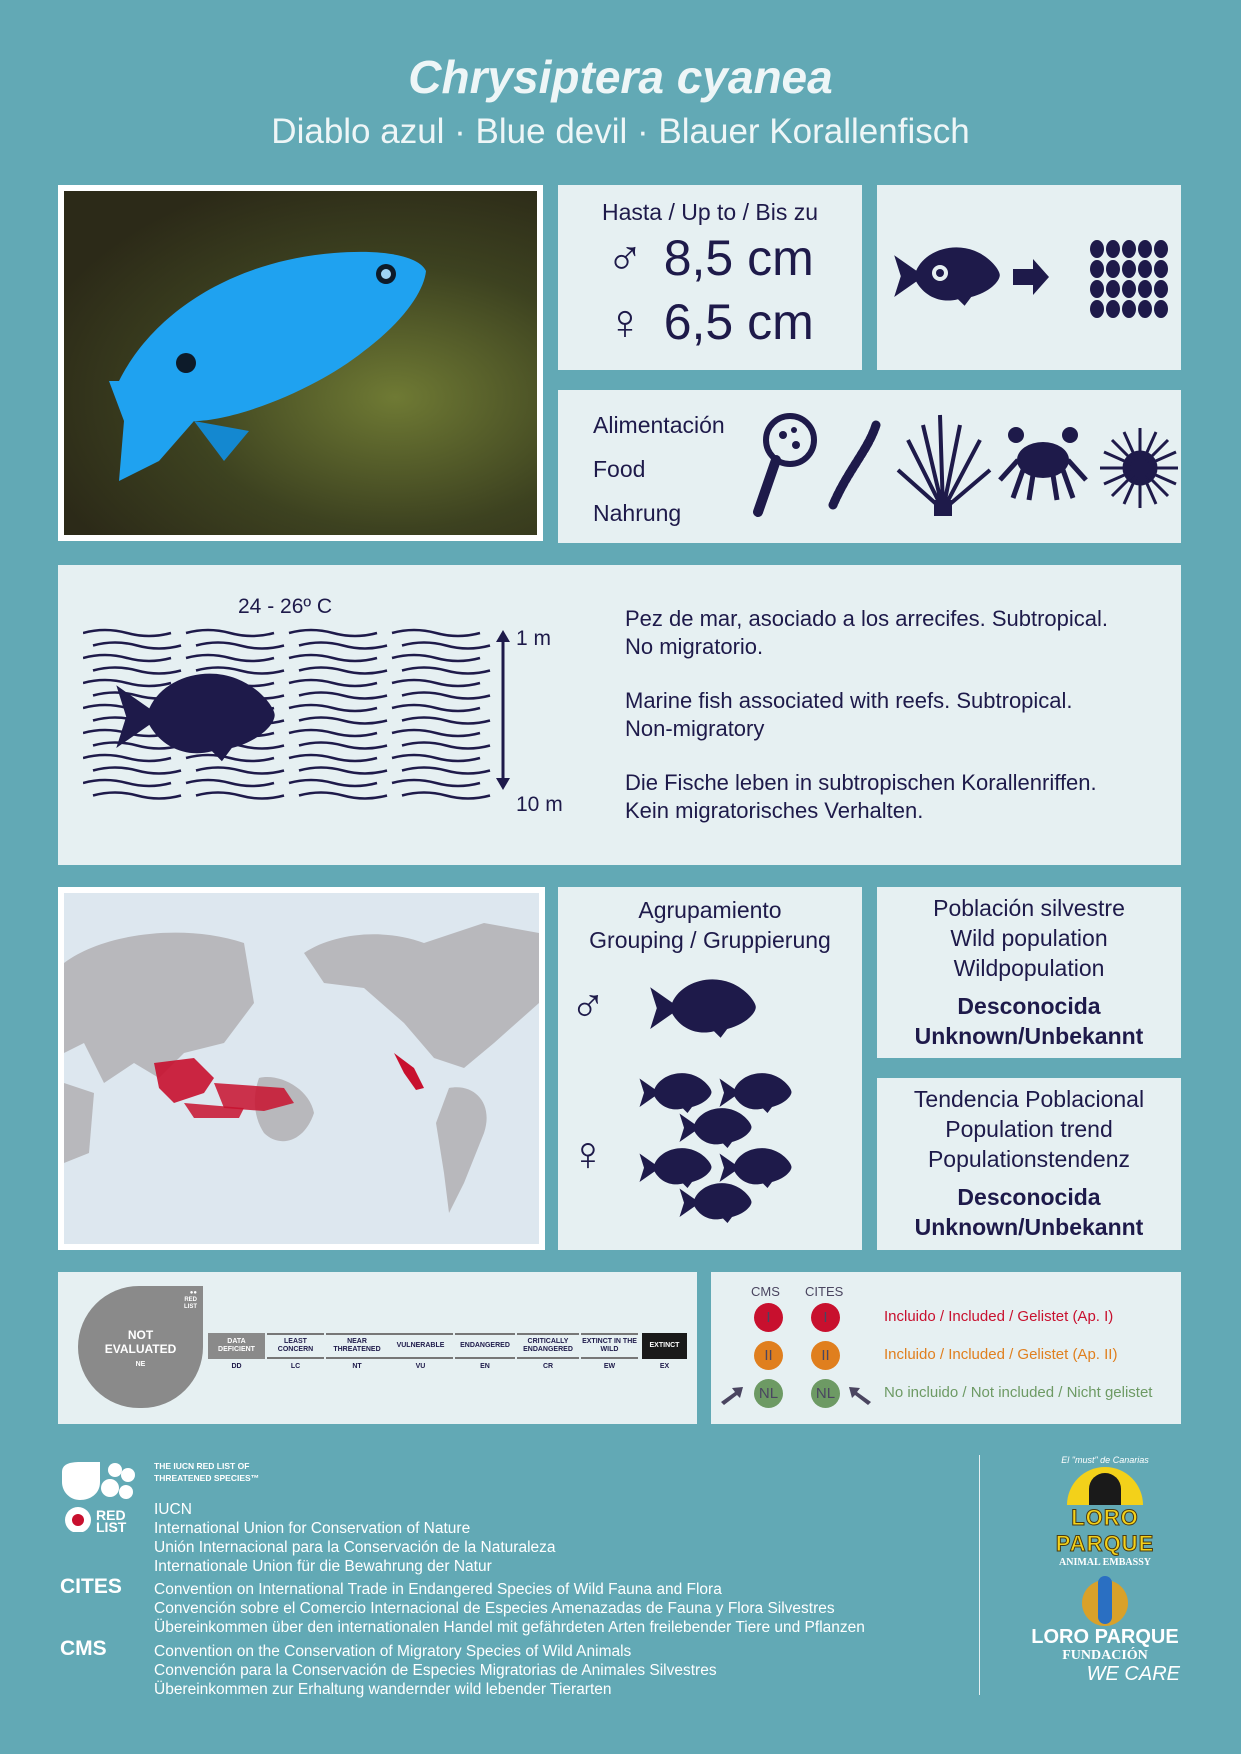  What do you see at coordinates (91, 1586) in the screenshot?
I see `cites-label: CITES` at bounding box center [91, 1586].